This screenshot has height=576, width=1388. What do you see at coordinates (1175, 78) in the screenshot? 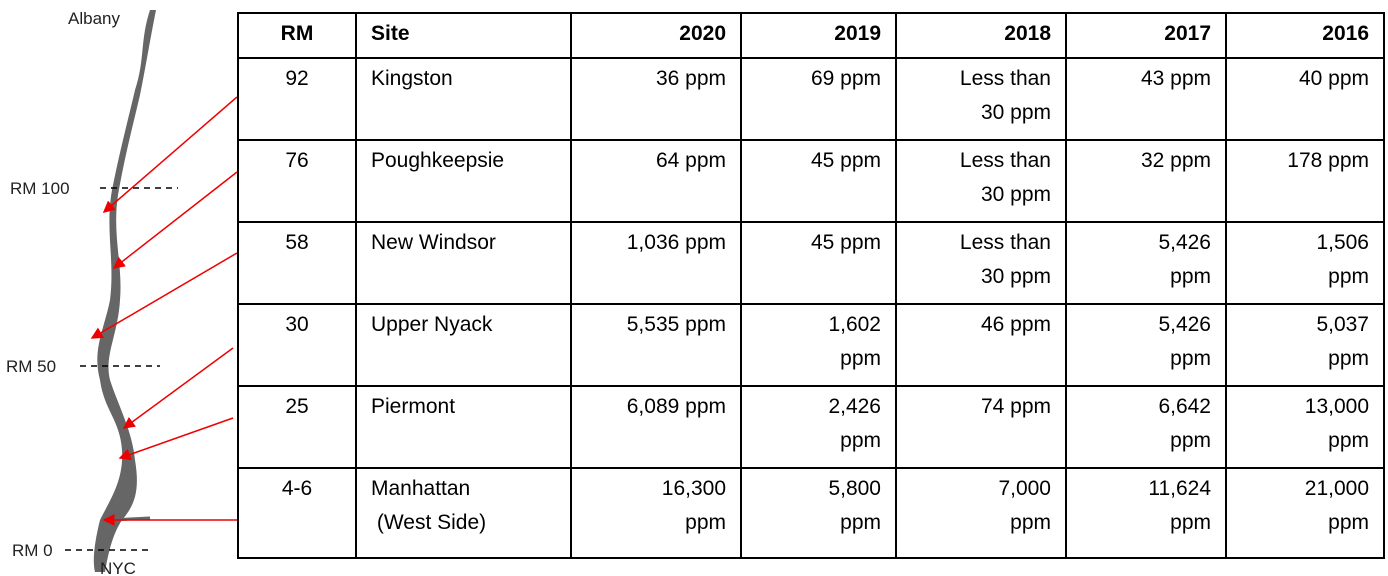
I see `cell-line: 43 ppm` at bounding box center [1175, 78].